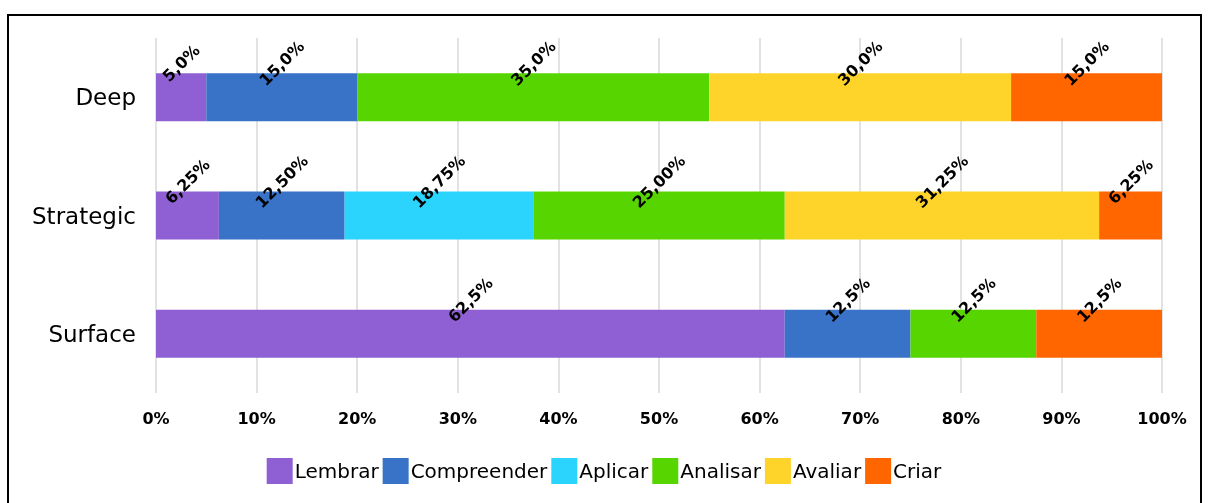  What do you see at coordinates (614, 471) in the screenshot?
I see `legend-label: Aplicar` at bounding box center [614, 471].